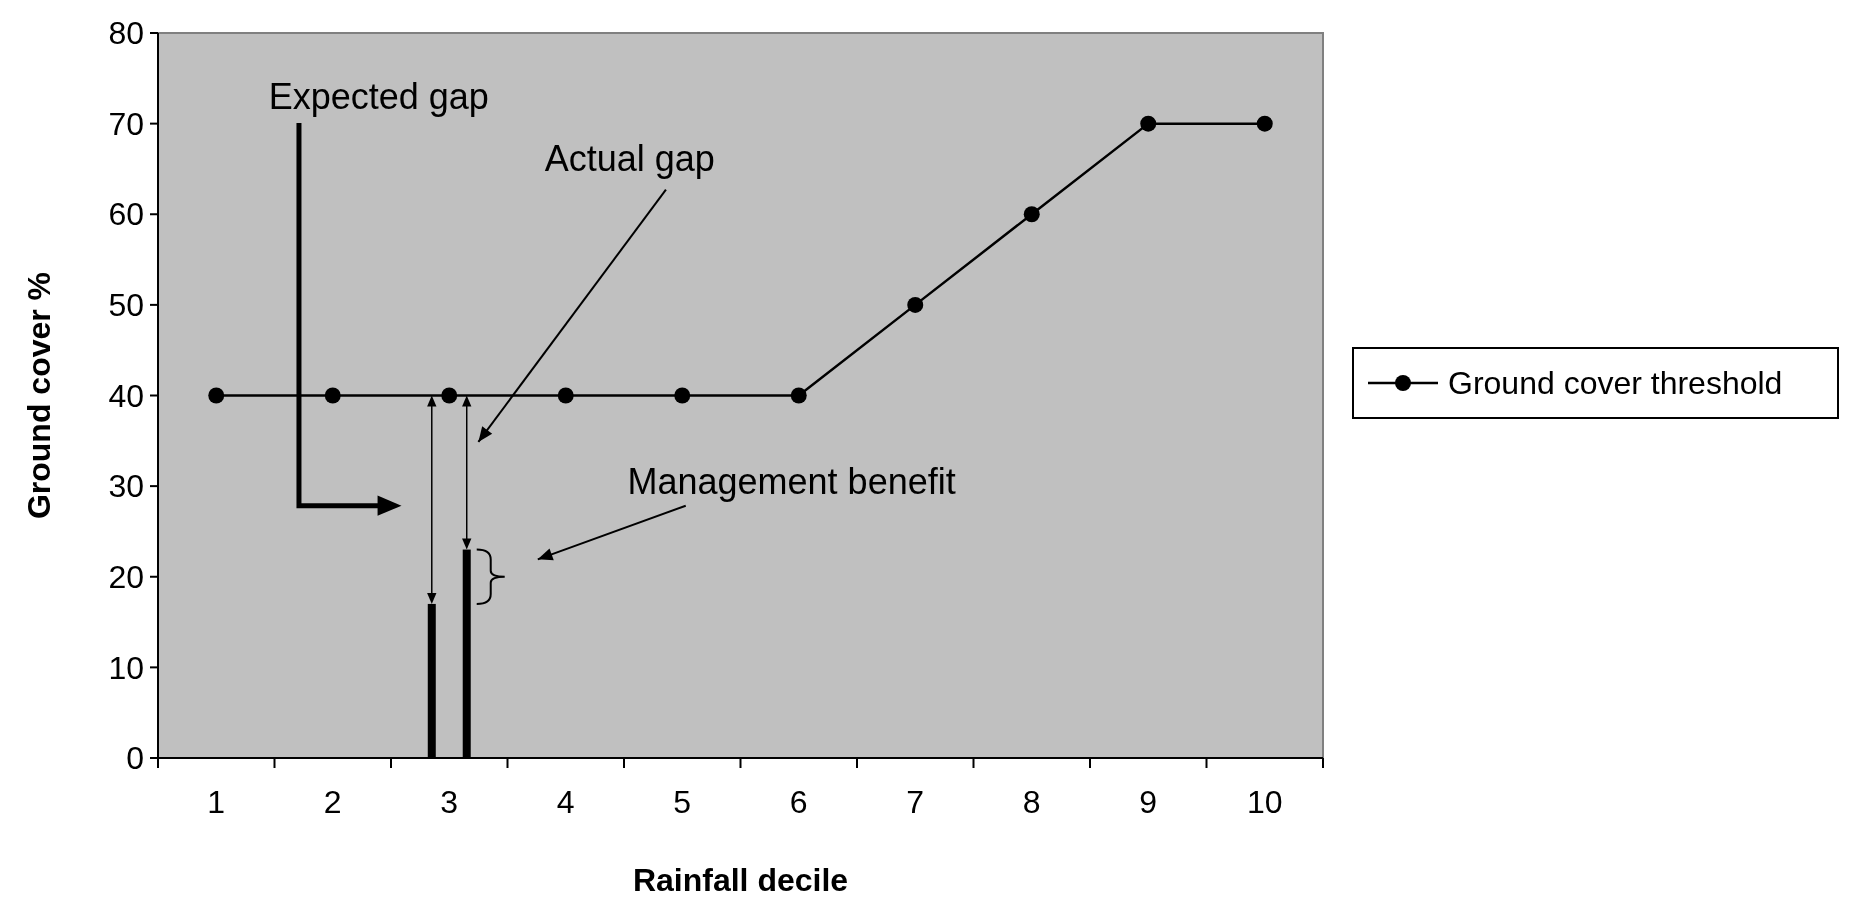  What do you see at coordinates (126, 123) in the screenshot?
I see `y-tick-label: 70` at bounding box center [126, 123].